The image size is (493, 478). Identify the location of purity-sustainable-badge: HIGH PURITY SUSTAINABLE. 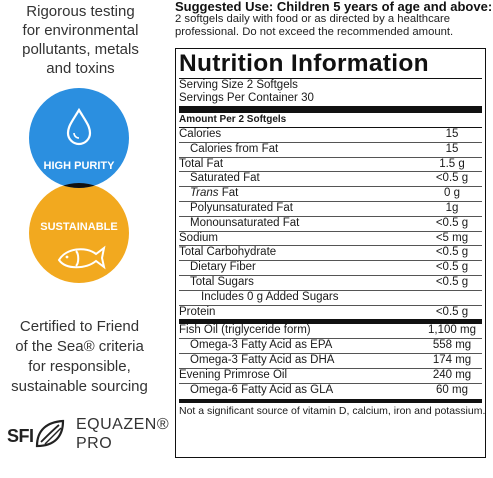
(79, 188).